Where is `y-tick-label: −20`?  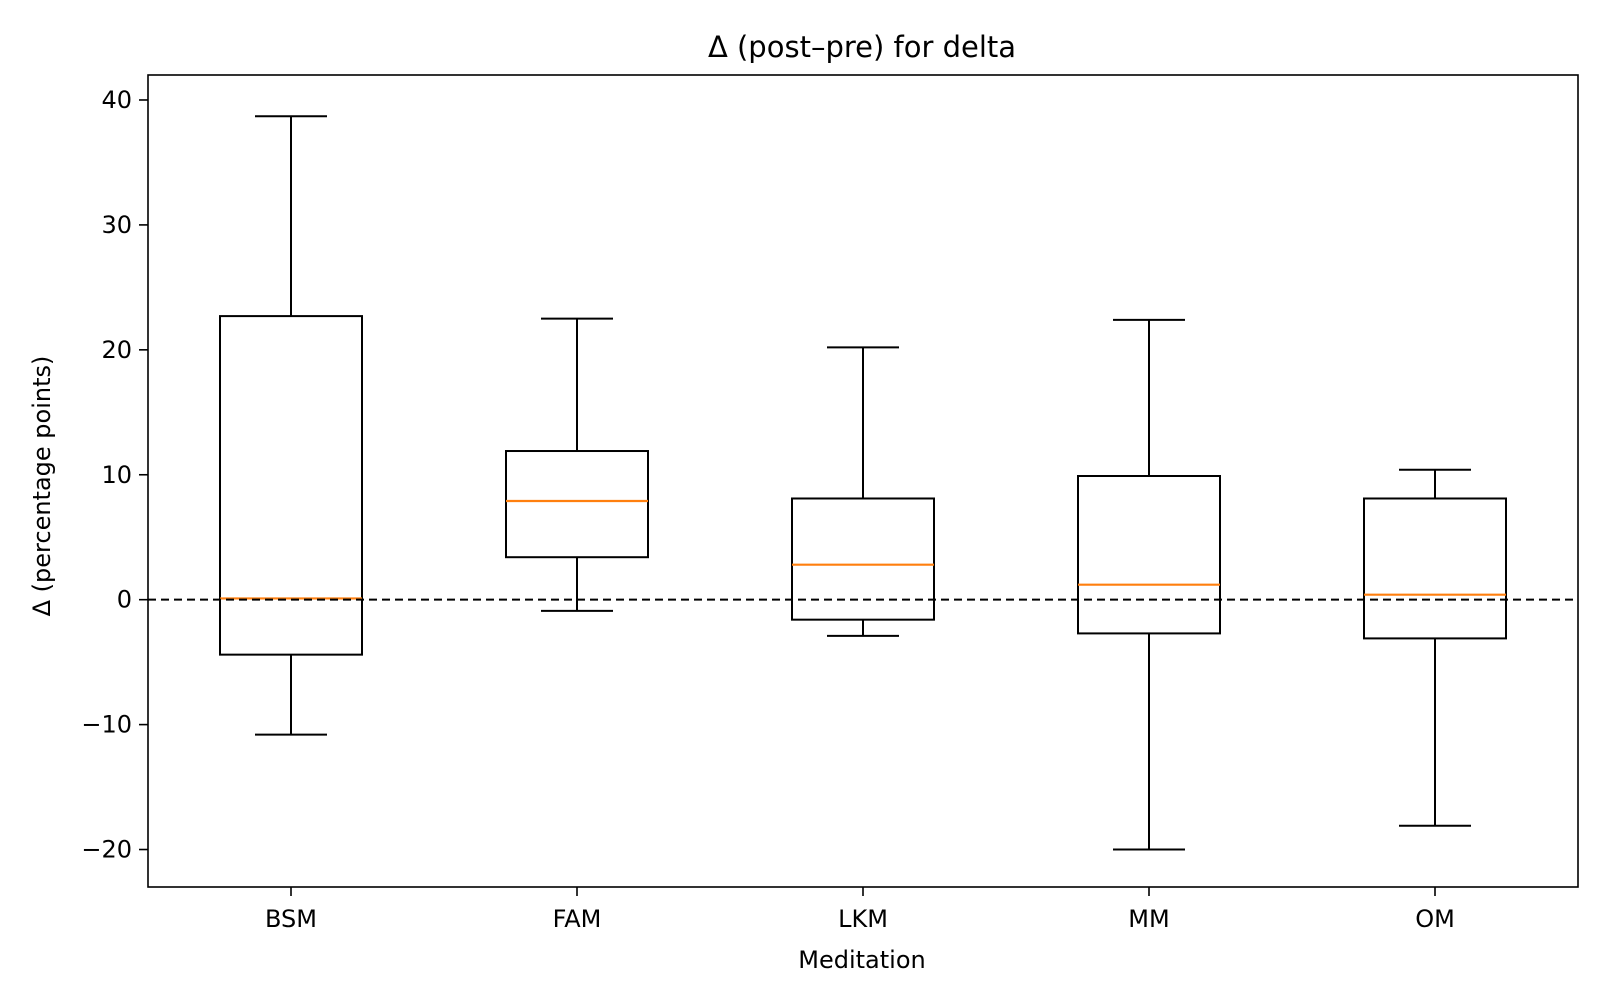
y-tick-label: −20 is located at coordinates (106, 850).